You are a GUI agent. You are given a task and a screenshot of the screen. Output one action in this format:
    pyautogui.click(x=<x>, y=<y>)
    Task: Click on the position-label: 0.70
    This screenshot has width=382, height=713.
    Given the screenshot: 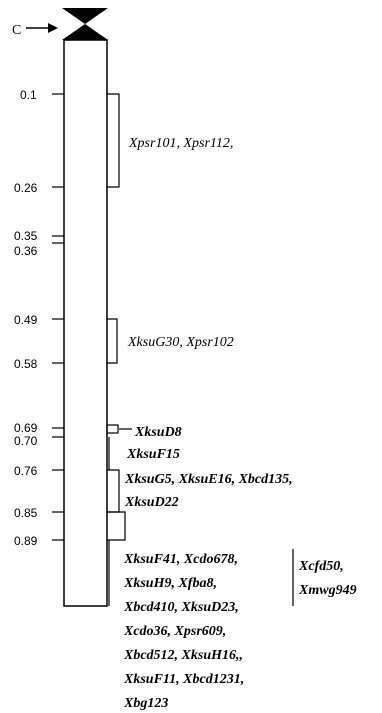 What is the action you would take?
    pyautogui.click(x=26, y=441)
    